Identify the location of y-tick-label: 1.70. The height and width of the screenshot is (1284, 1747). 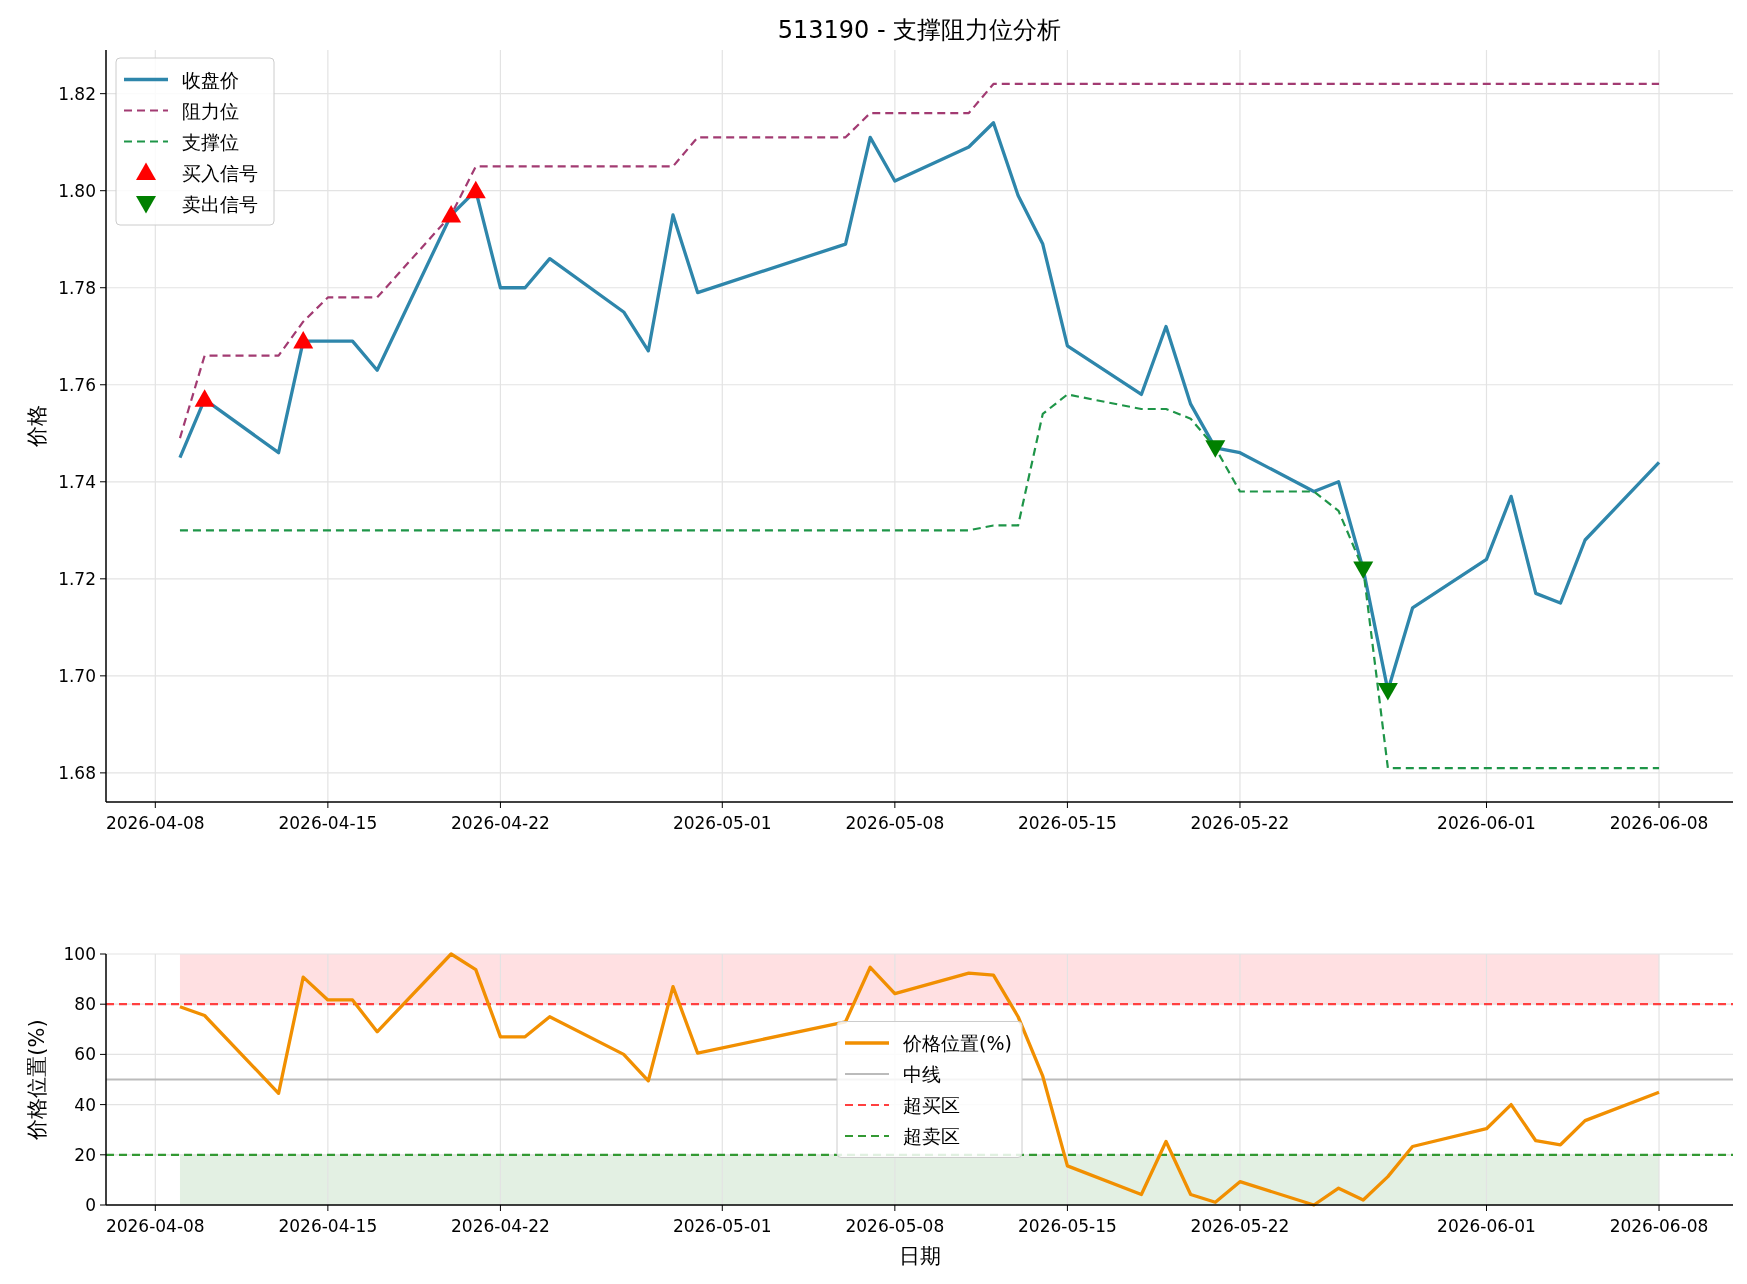
(77, 675).